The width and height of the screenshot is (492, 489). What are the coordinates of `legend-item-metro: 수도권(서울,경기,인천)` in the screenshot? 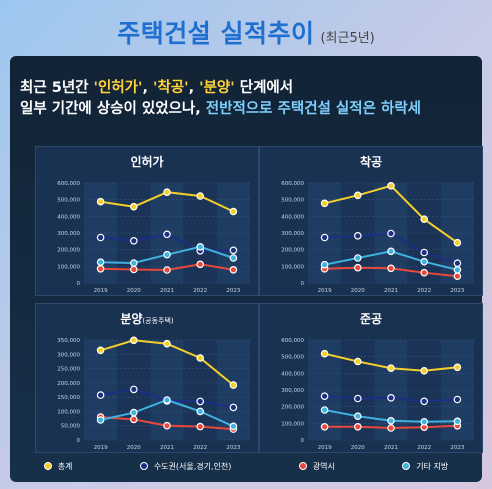 It's located at (185, 466).